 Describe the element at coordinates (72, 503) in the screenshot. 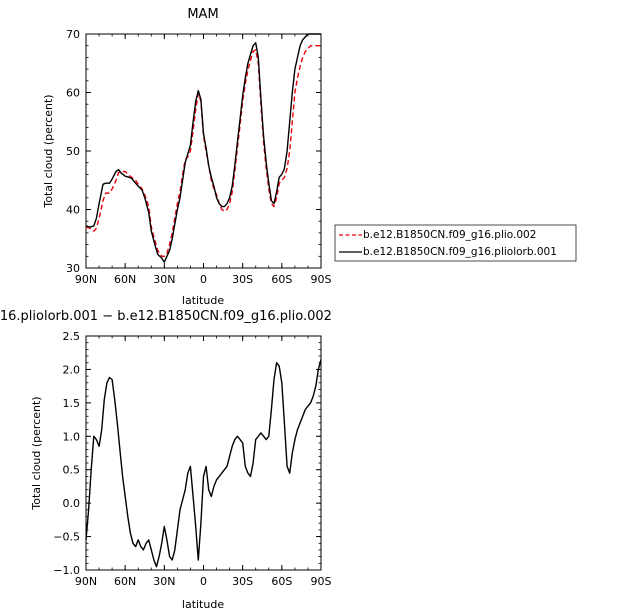

I see `bottom-y-tick-label: 0.0` at that location.